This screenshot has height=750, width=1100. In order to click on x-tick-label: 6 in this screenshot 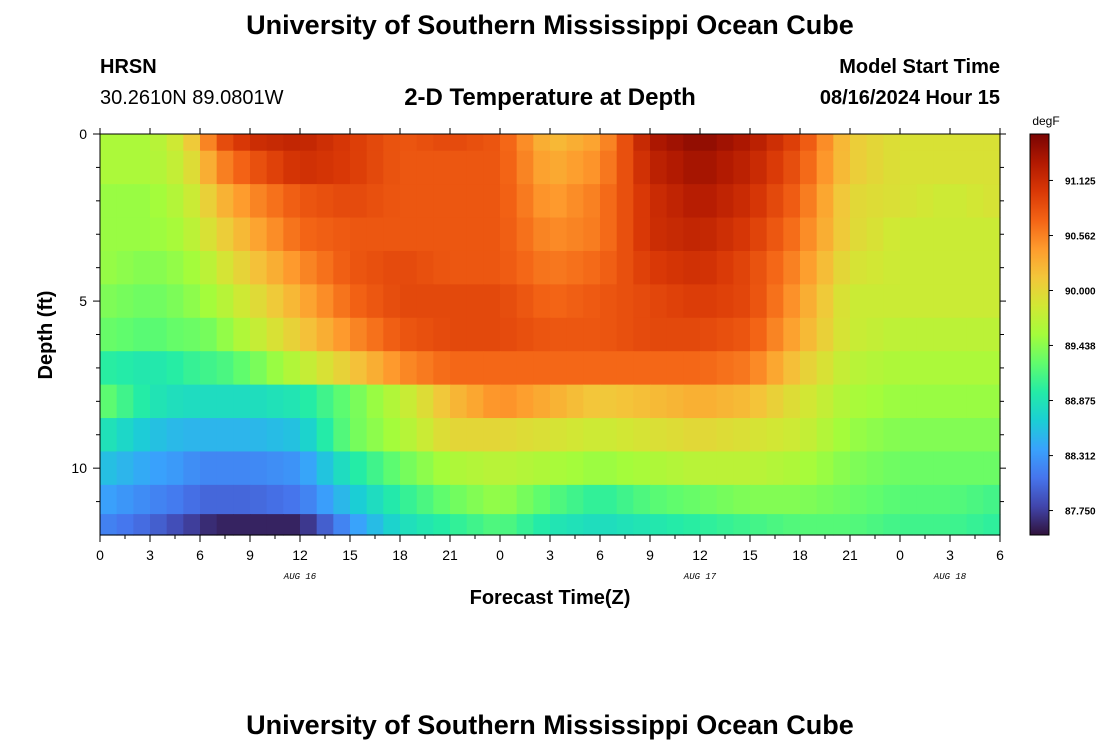, I will do `click(1000, 555)`.